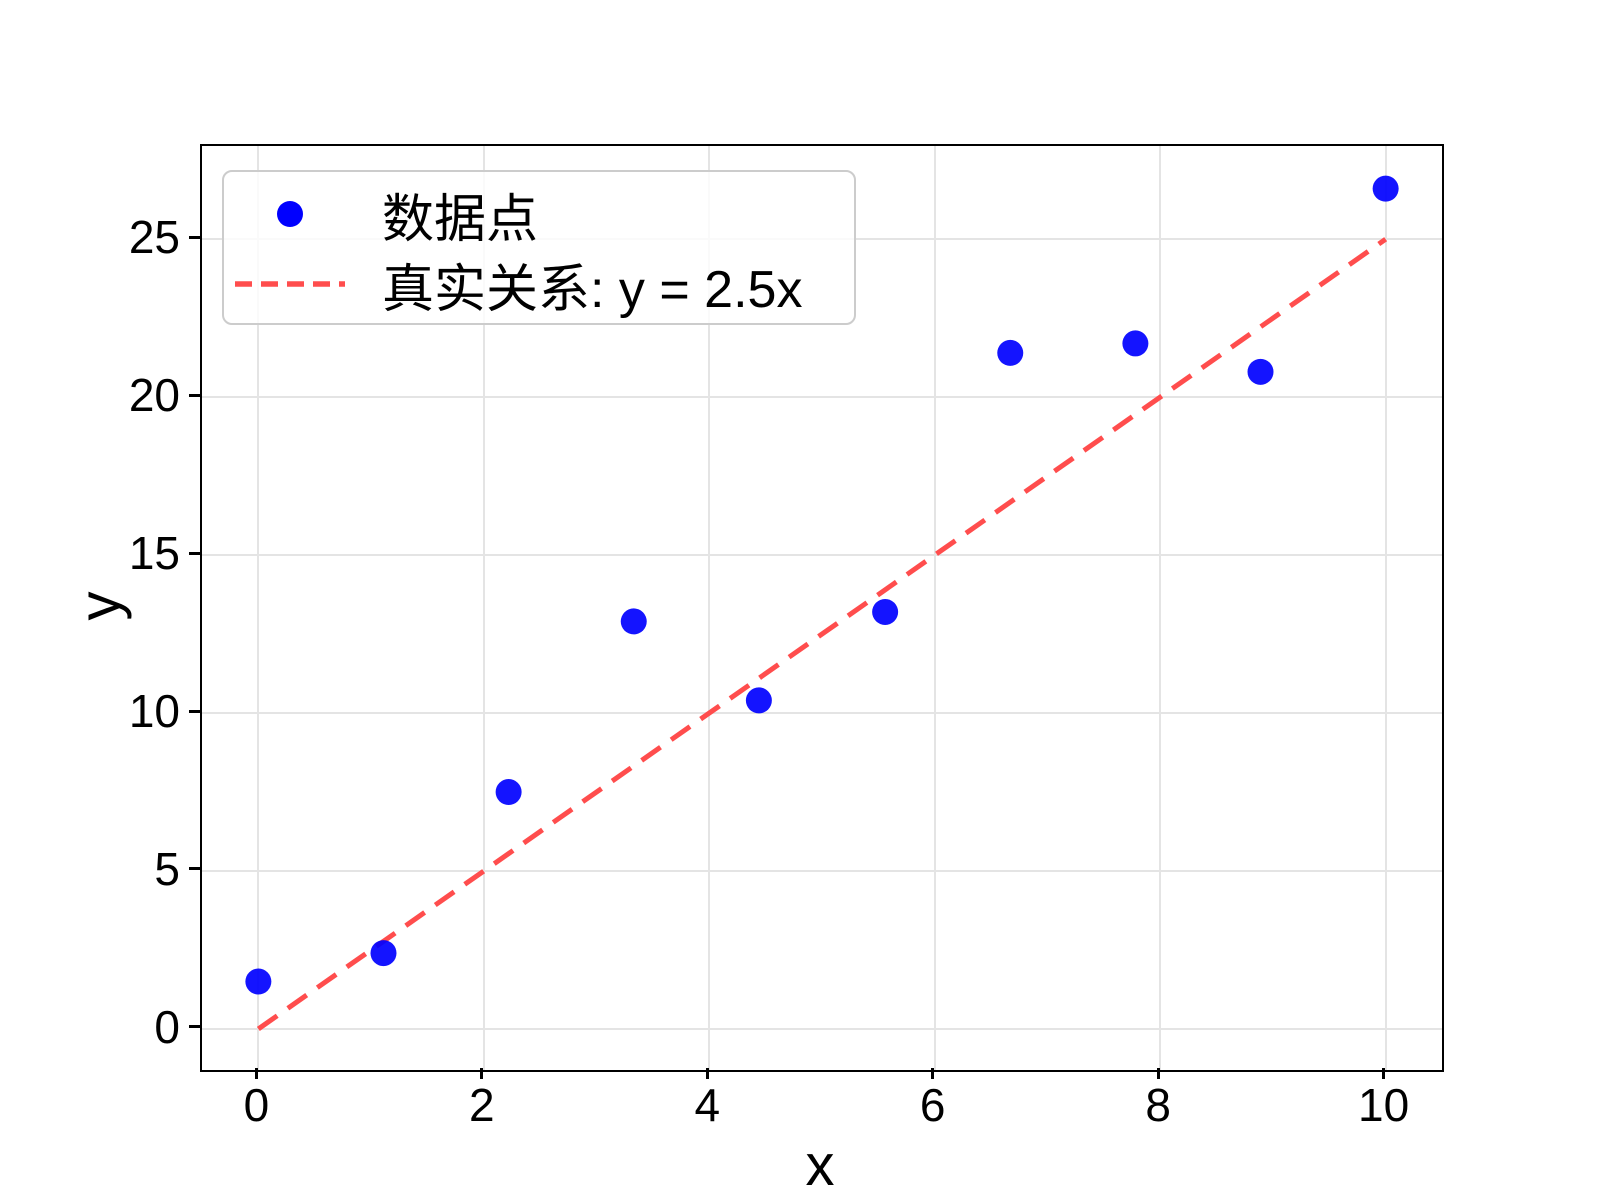  What do you see at coordinates (1158, 1105) in the screenshot?
I see `x-tick-label: 8` at bounding box center [1158, 1105].